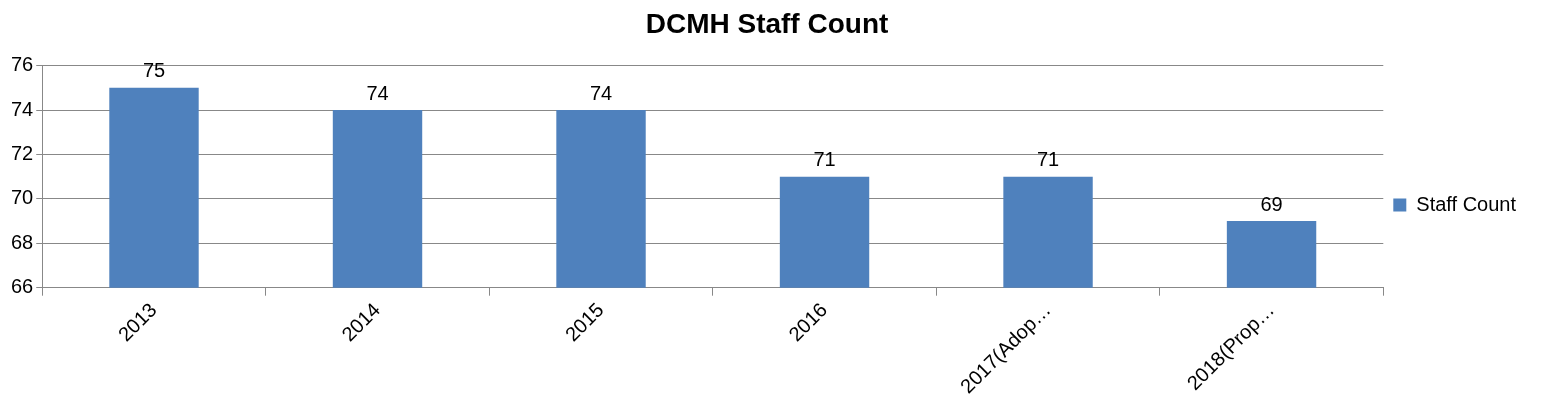 This screenshot has width=1544, height=410. I want to click on data-label: 75, so click(154, 70).